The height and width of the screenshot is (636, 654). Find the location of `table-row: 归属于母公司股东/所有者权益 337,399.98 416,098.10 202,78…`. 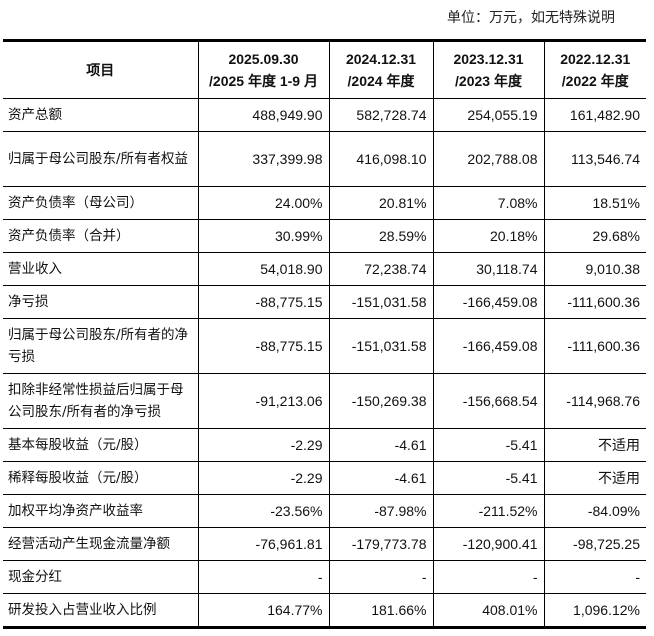

table-row: 归属于母公司股东/所有者权益 337,399.98 416,098.10 202,78… is located at coordinates (324, 159).